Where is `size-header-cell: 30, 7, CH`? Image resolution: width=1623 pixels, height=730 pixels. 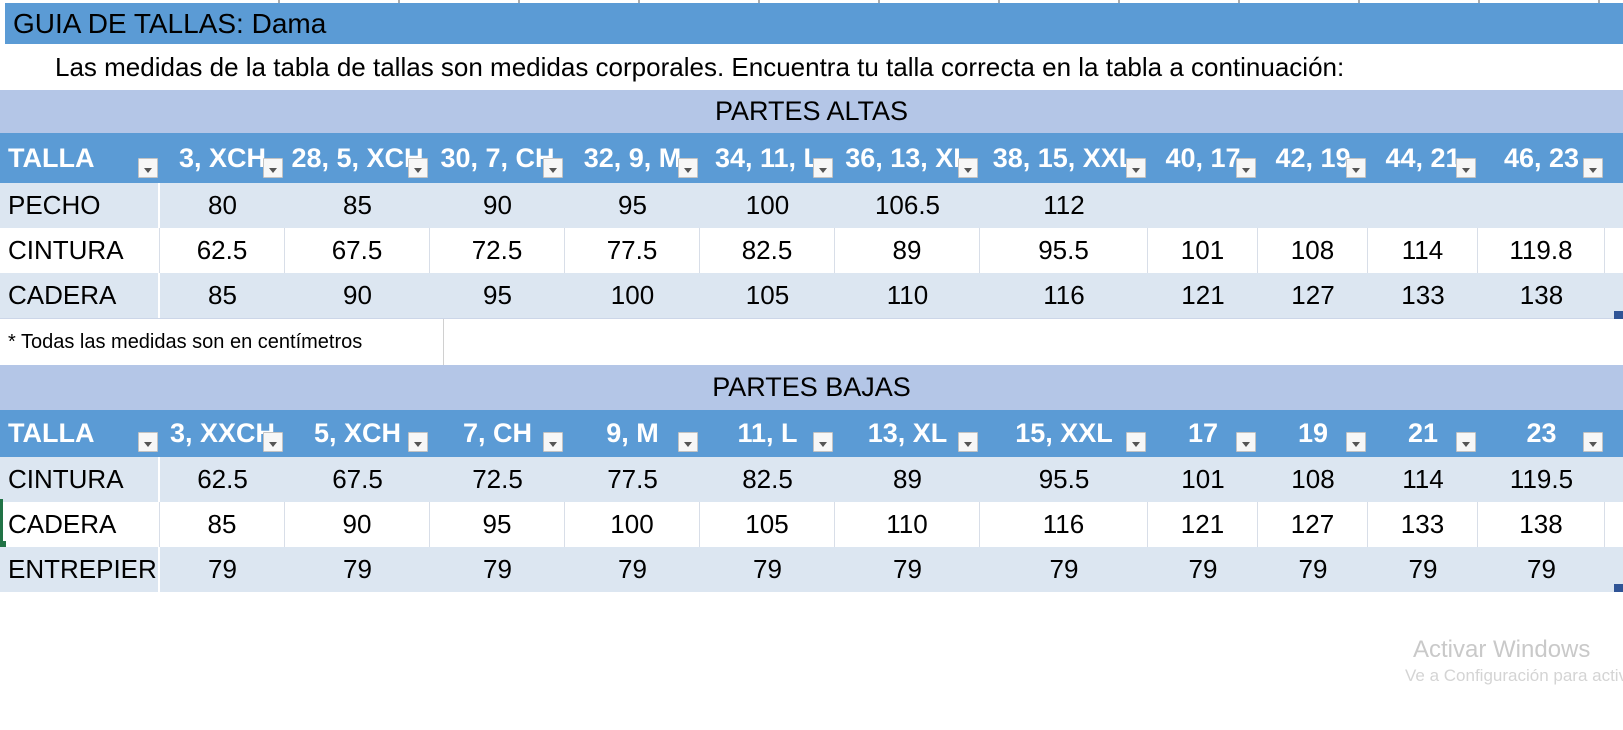 size-header-cell: 30, 7, CH is located at coordinates (497, 158).